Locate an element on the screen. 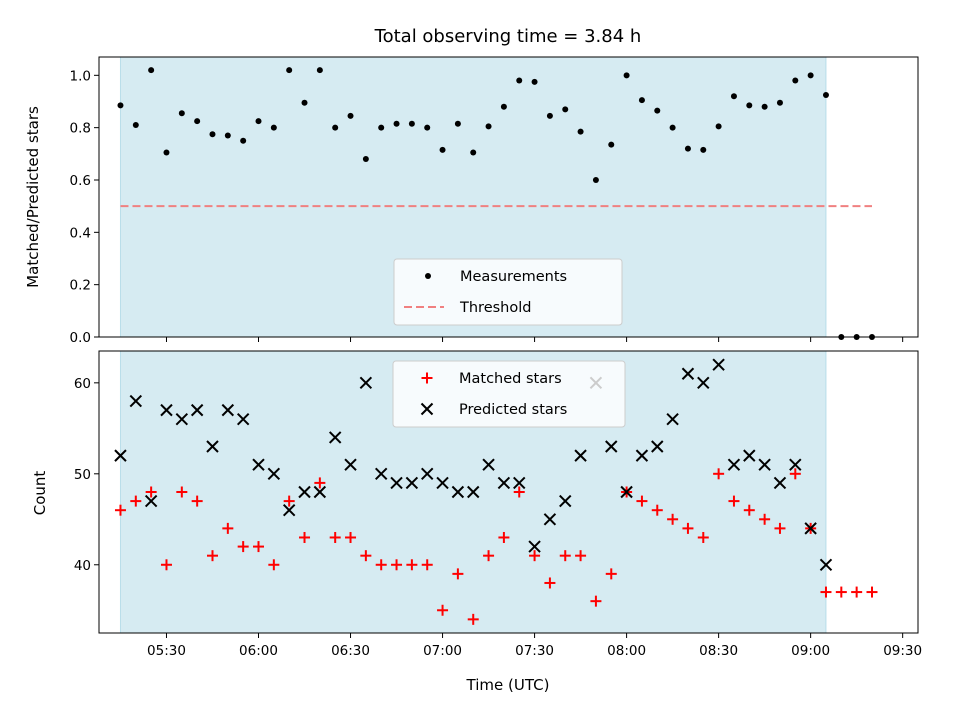  top-y-tick-label: 0.6 is located at coordinates (80, 181).